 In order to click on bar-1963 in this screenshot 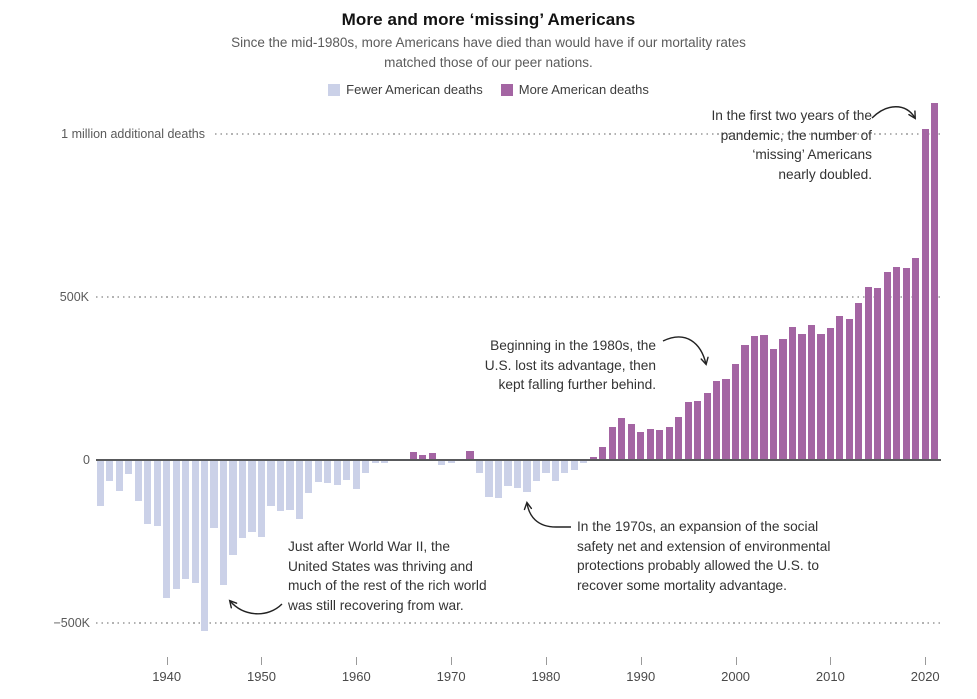, I will do `click(385, 461)`.